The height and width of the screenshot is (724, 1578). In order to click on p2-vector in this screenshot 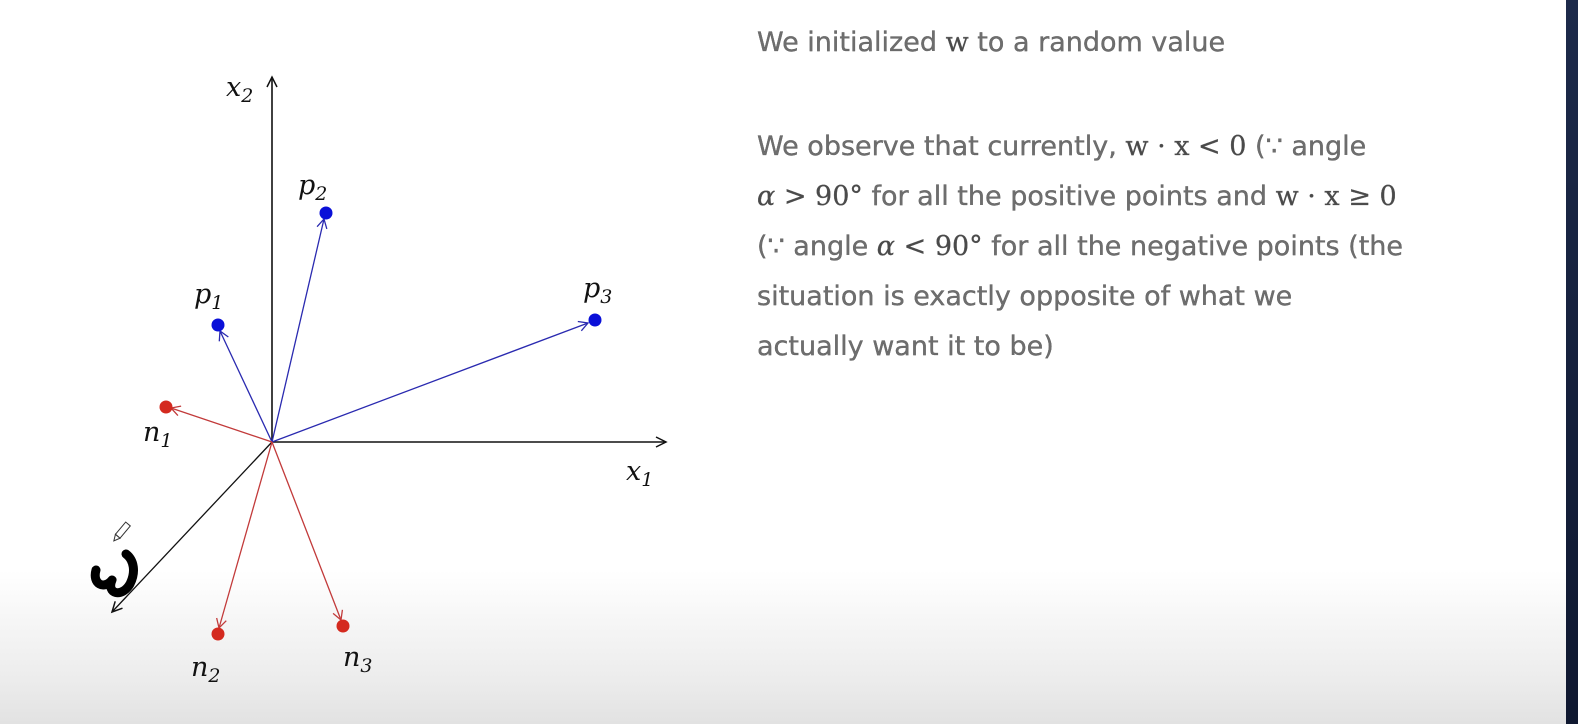, I will do `click(299, 330)`.